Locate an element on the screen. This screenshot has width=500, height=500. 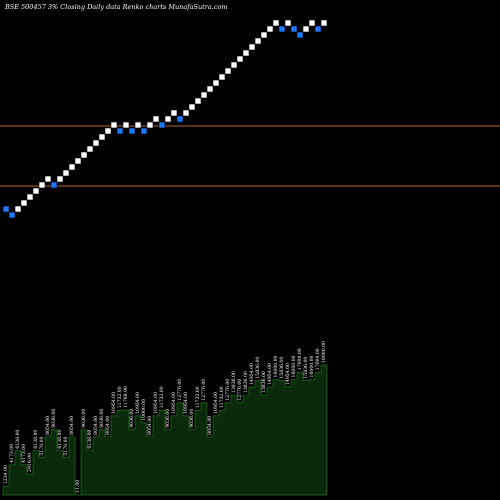
volume-label: 2916.00 is located at coordinates (30, 462).